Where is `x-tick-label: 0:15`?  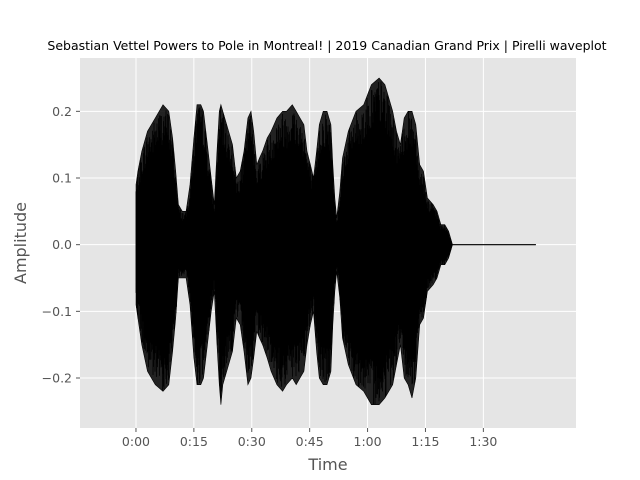
x-tick-label: 0:15 is located at coordinates (194, 441).